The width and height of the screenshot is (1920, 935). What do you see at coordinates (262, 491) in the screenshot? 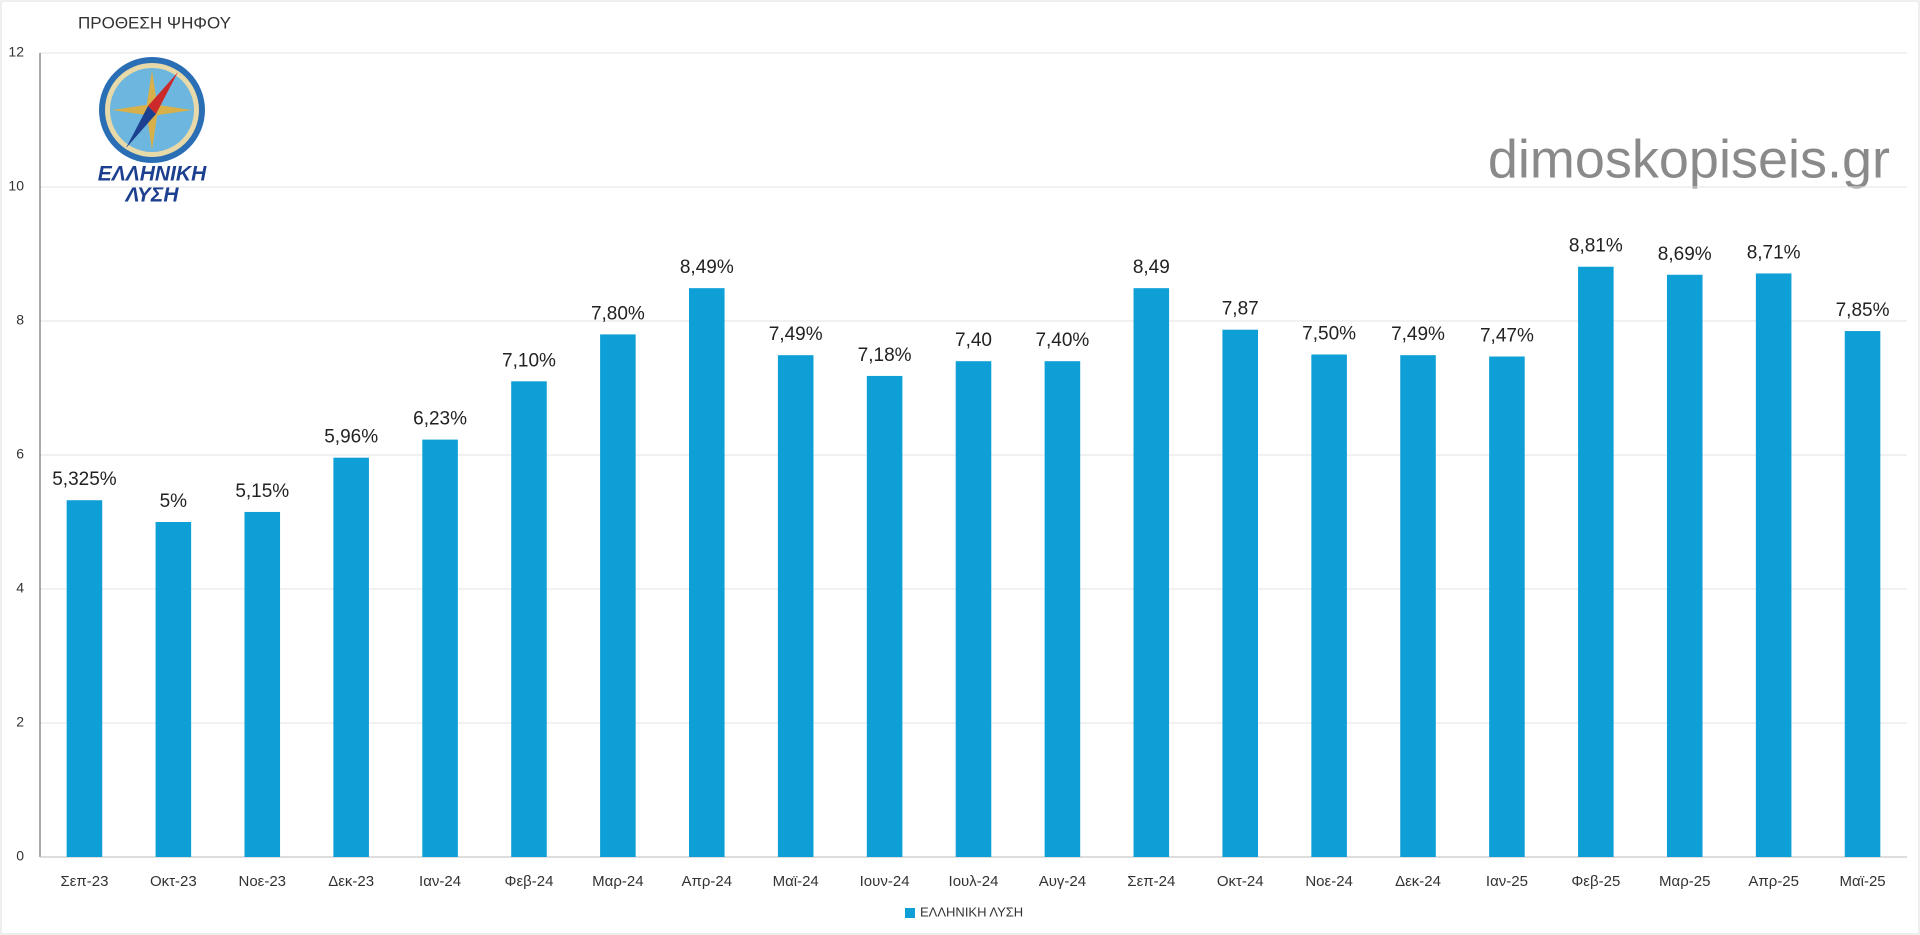
I see `data-label: 5,15%` at bounding box center [262, 491].